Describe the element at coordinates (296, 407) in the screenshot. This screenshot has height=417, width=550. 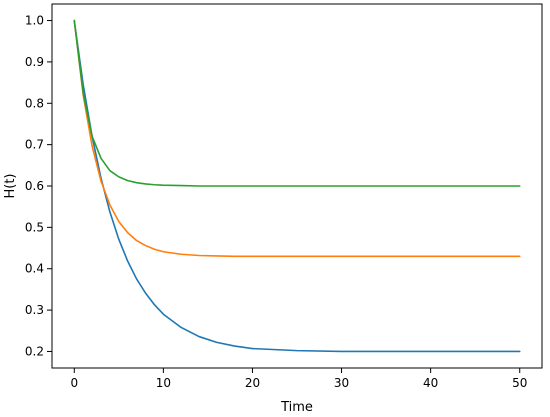
I see `x-axis-label: Time` at that location.